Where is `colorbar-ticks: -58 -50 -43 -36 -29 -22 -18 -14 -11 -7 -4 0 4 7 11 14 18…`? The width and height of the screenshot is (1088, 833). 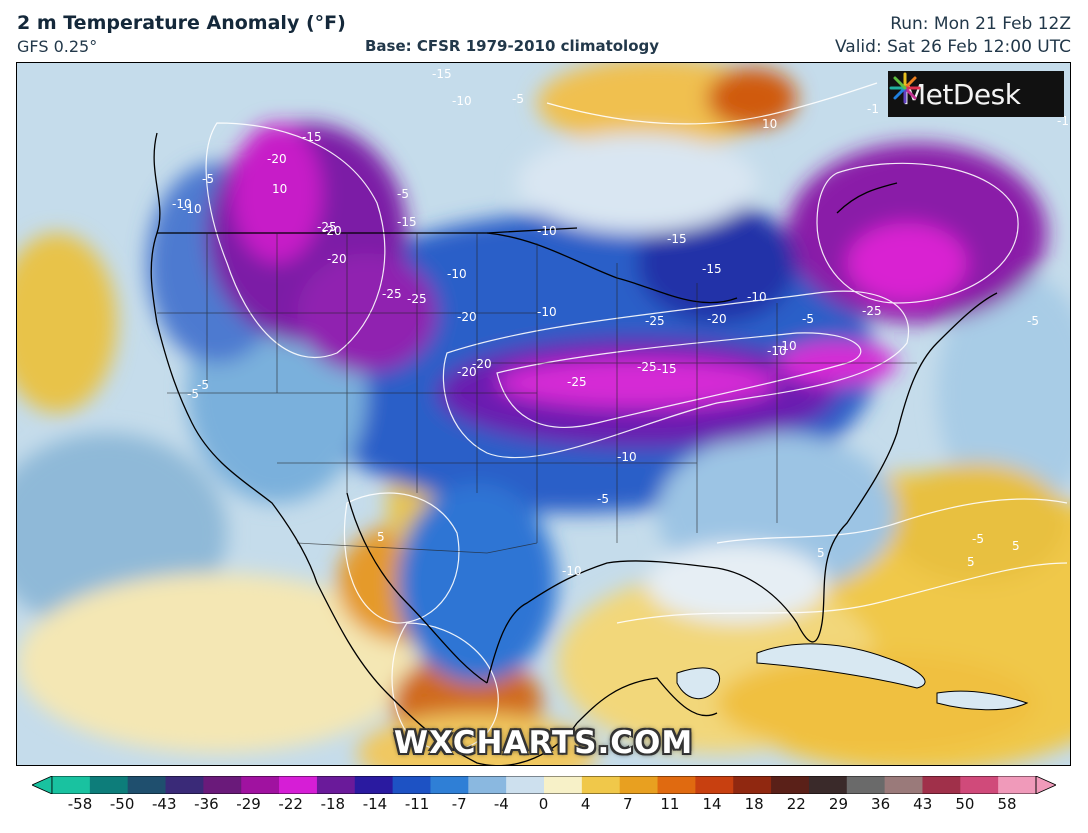
colorbar-ticks: -58 -50 -43 -36 -29 -22 -18 -14 -11 -7 -4 0 4 7 11 14 18… is located at coordinates (544, 807).